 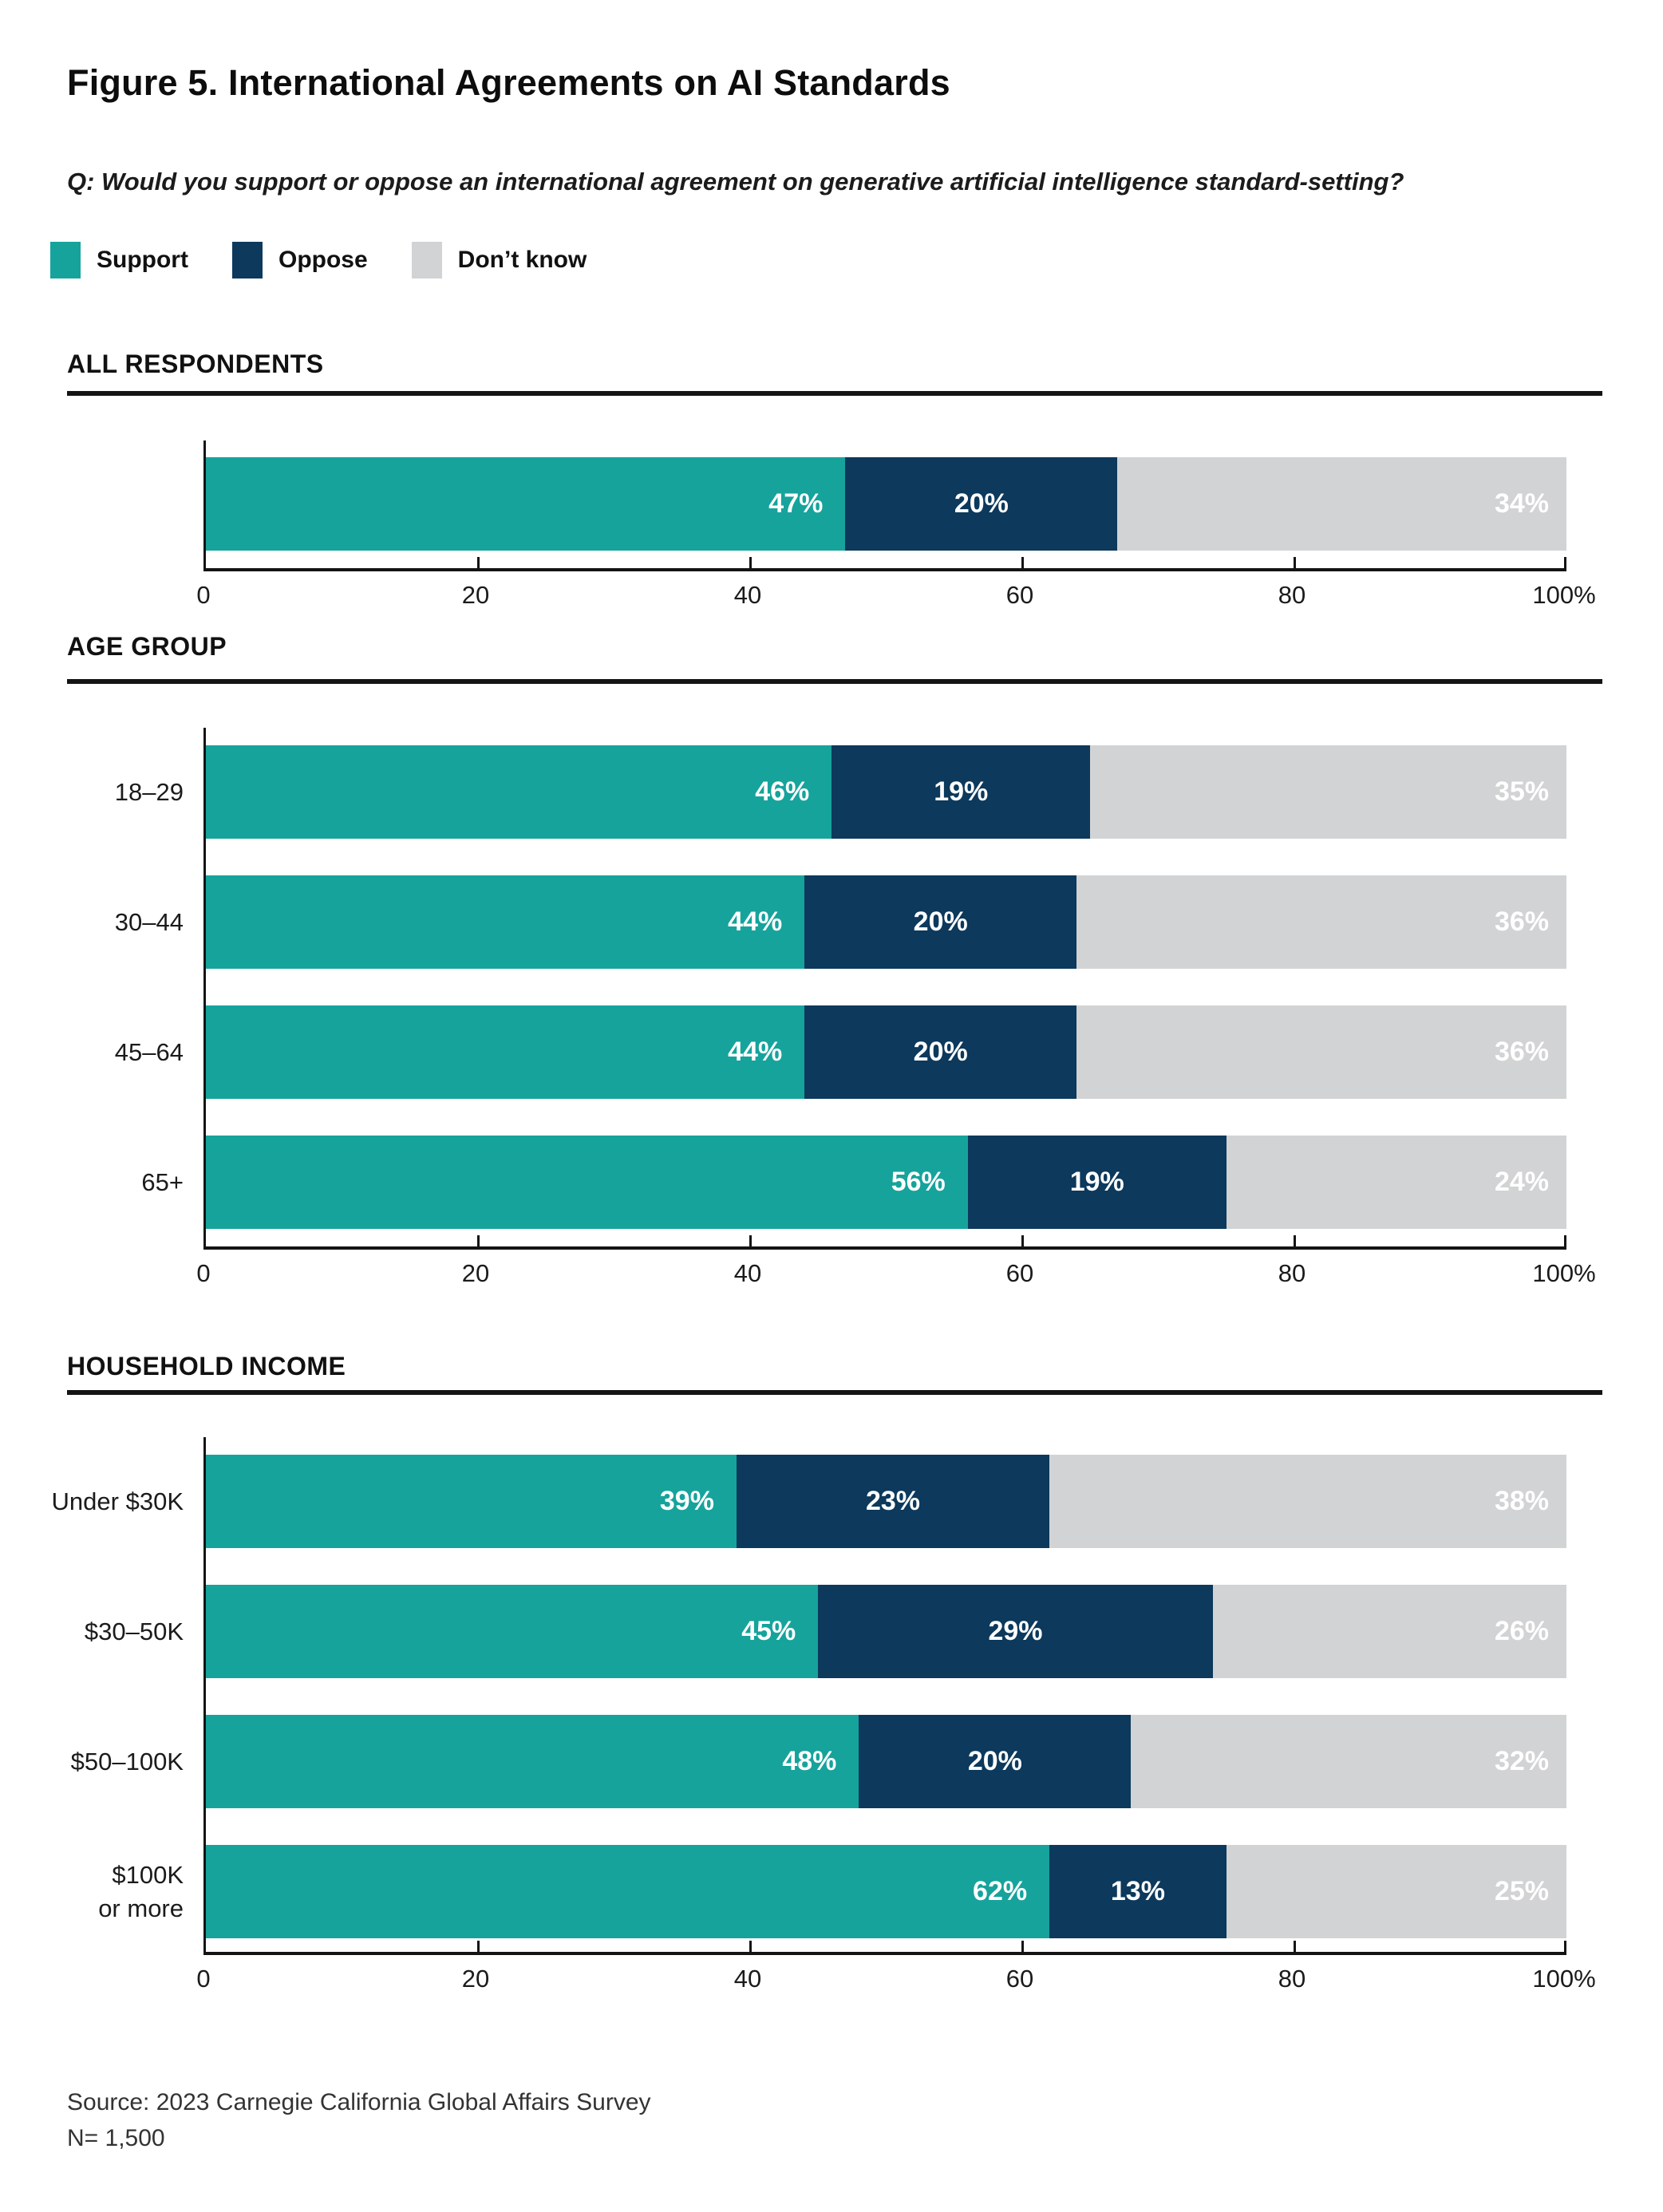 I want to click on segment-dont_know-all: 34%, so click(x=1341, y=504).